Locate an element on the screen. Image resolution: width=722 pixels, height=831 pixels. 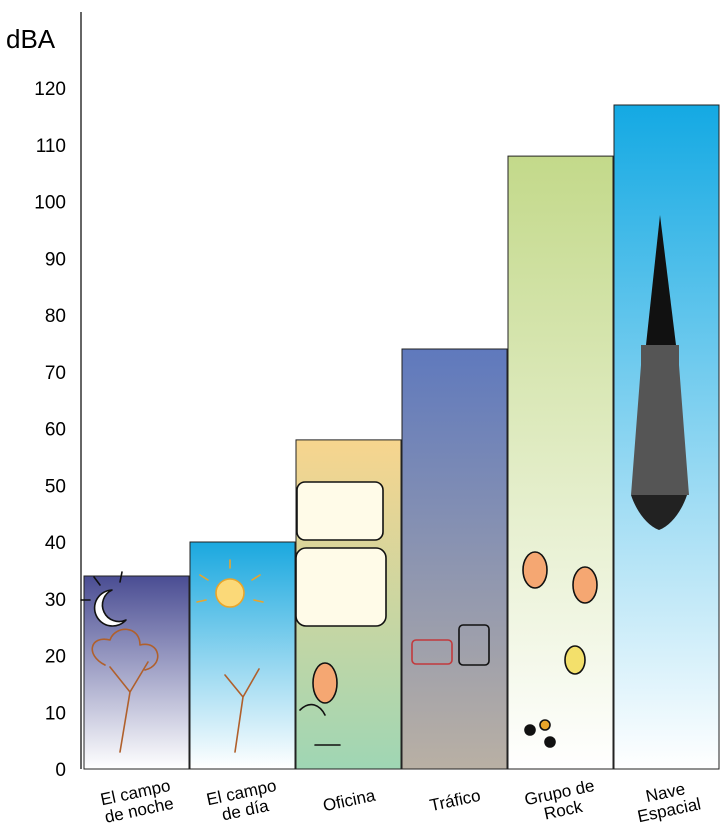
y-tick-label: 30 is located at coordinates (55, 600).